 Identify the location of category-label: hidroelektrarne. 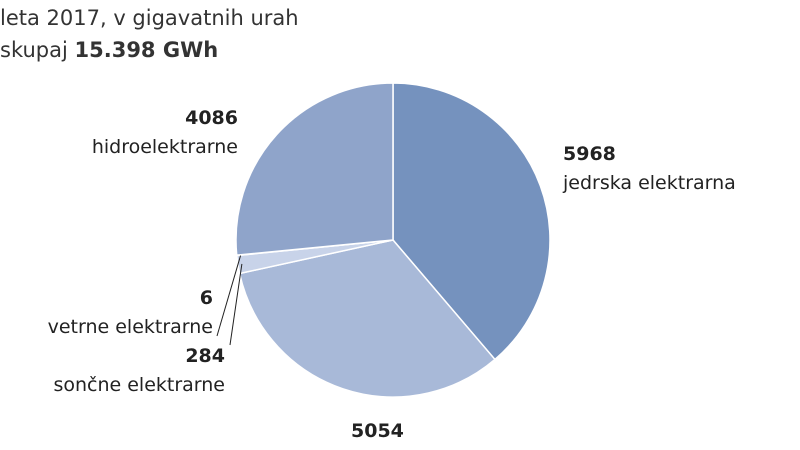
(165, 147).